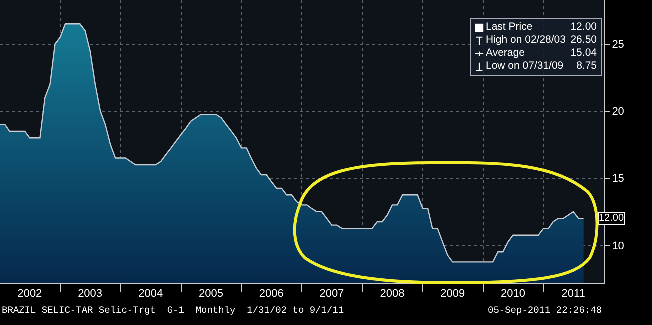  What do you see at coordinates (453, 294) in the screenshot?
I see `x-tick-label: 2009` at bounding box center [453, 294].